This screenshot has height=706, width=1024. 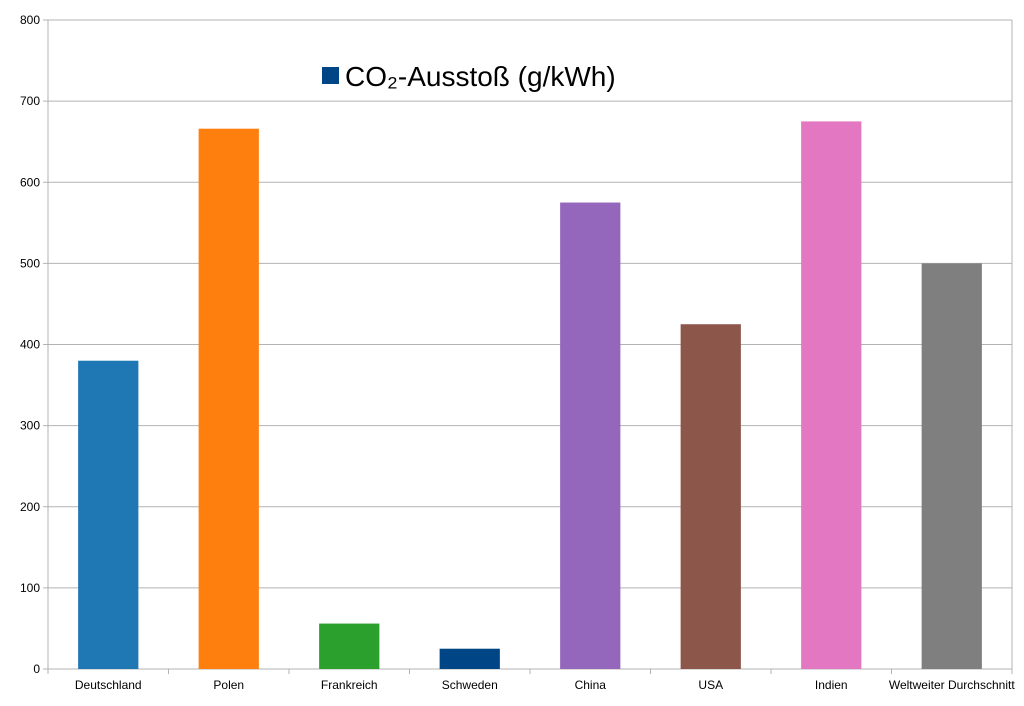 I want to click on y-tick-labels: 0 100 200 300 400 500 600 700 800, so click(x=30, y=344).